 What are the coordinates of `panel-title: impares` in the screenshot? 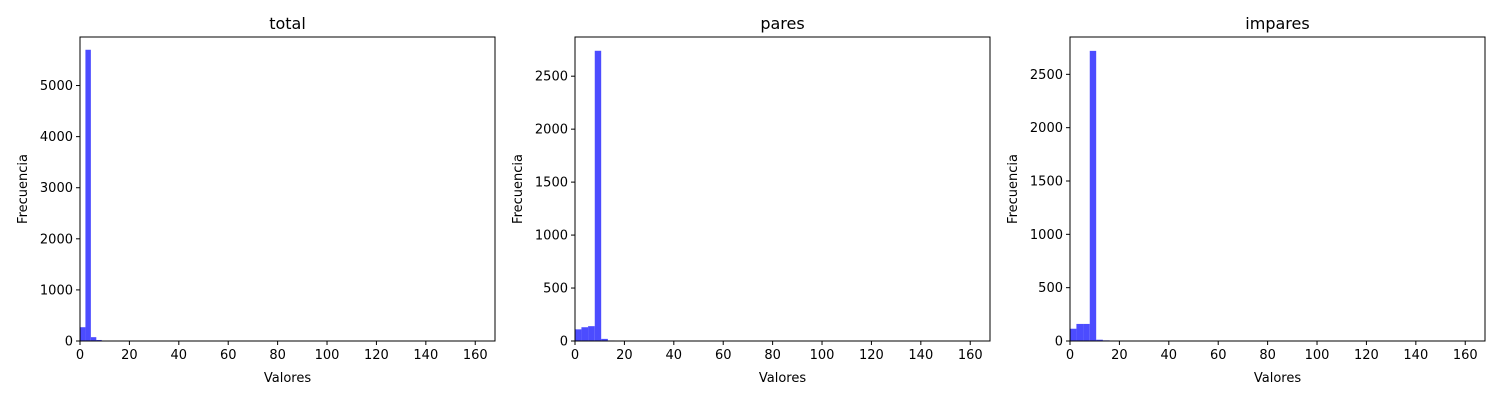 It's located at (1277, 23).